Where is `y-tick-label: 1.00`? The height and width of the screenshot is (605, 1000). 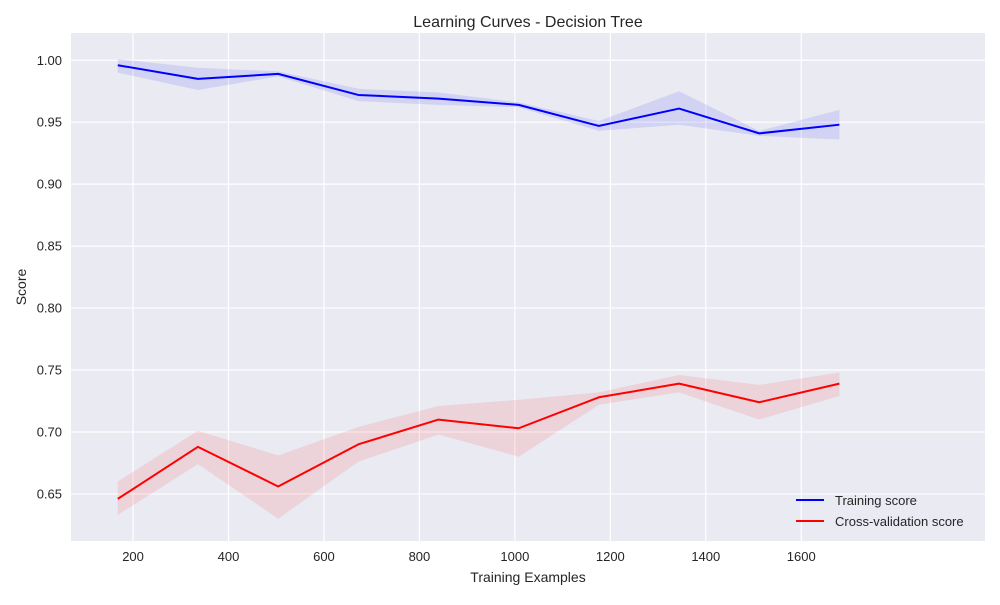 y-tick-label: 1.00 is located at coordinates (49, 60).